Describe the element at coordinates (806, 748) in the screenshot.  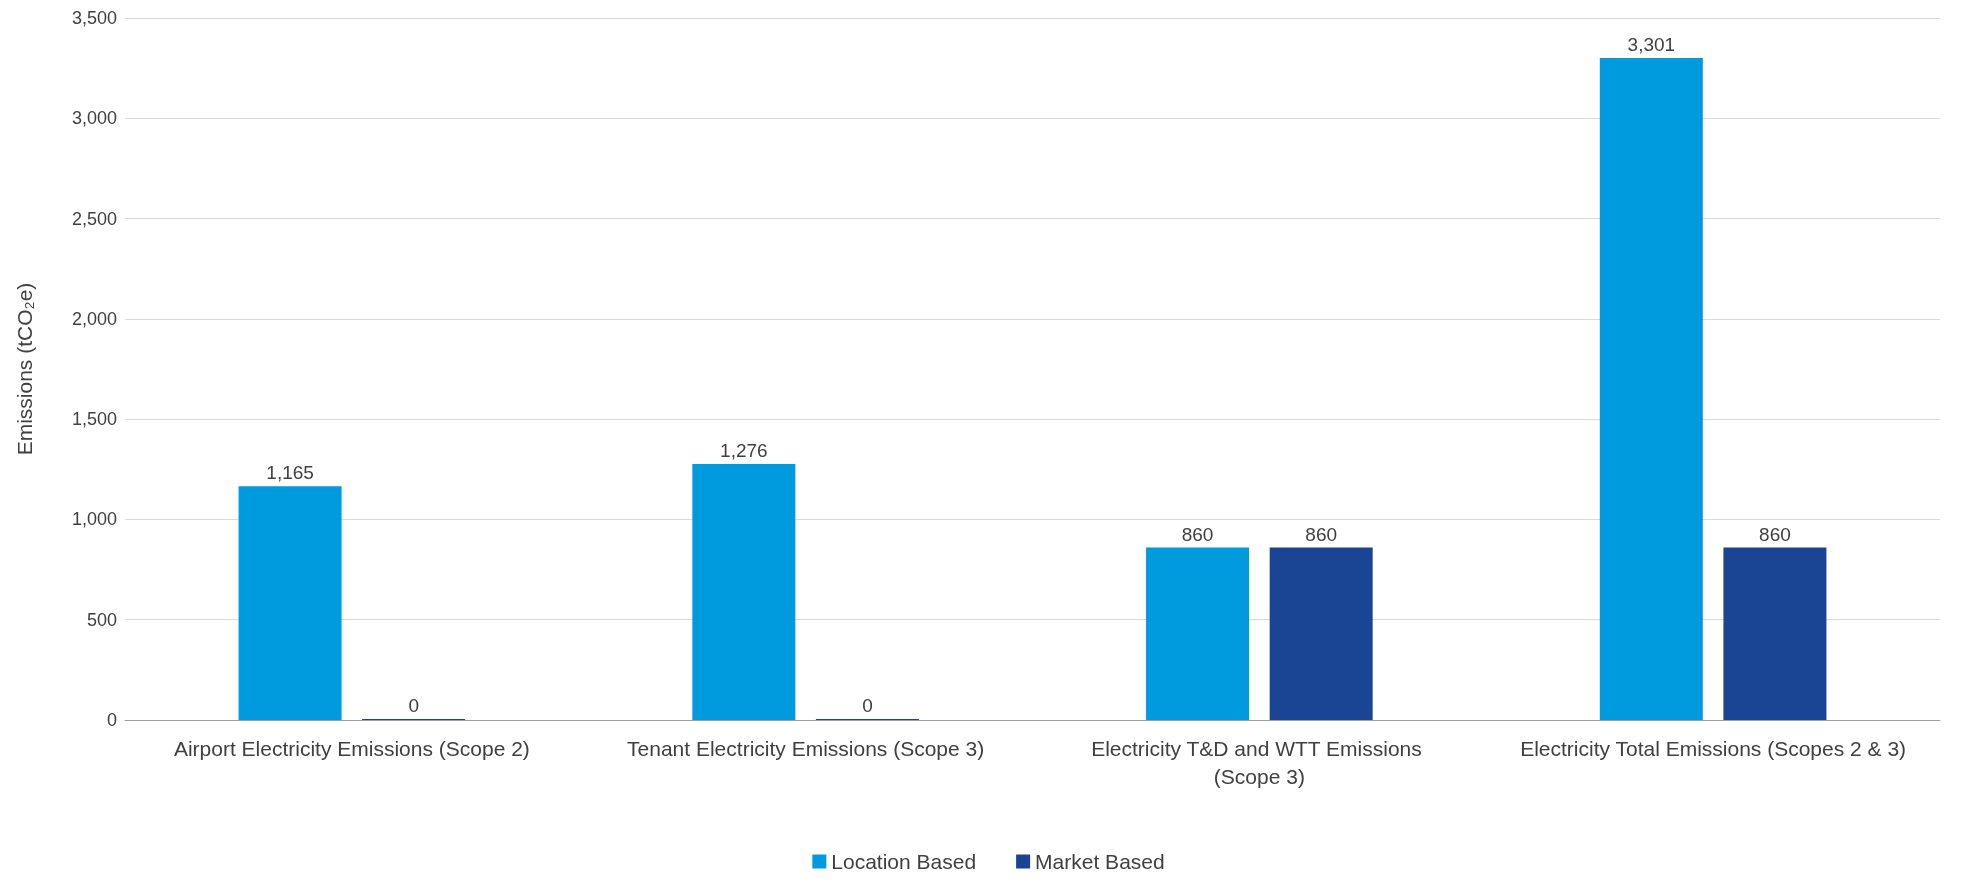
I see `x-tick-label: Tenant Electricity Emissions (Scope 3)` at that location.